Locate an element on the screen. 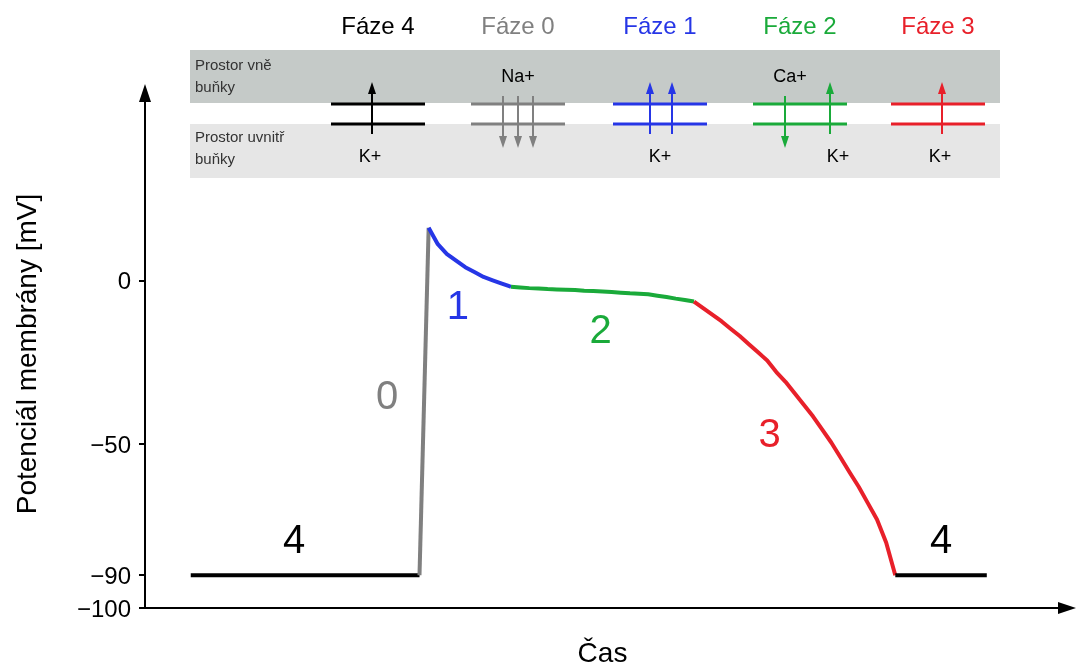  y-tick-label: −50 is located at coordinates (110, 444).